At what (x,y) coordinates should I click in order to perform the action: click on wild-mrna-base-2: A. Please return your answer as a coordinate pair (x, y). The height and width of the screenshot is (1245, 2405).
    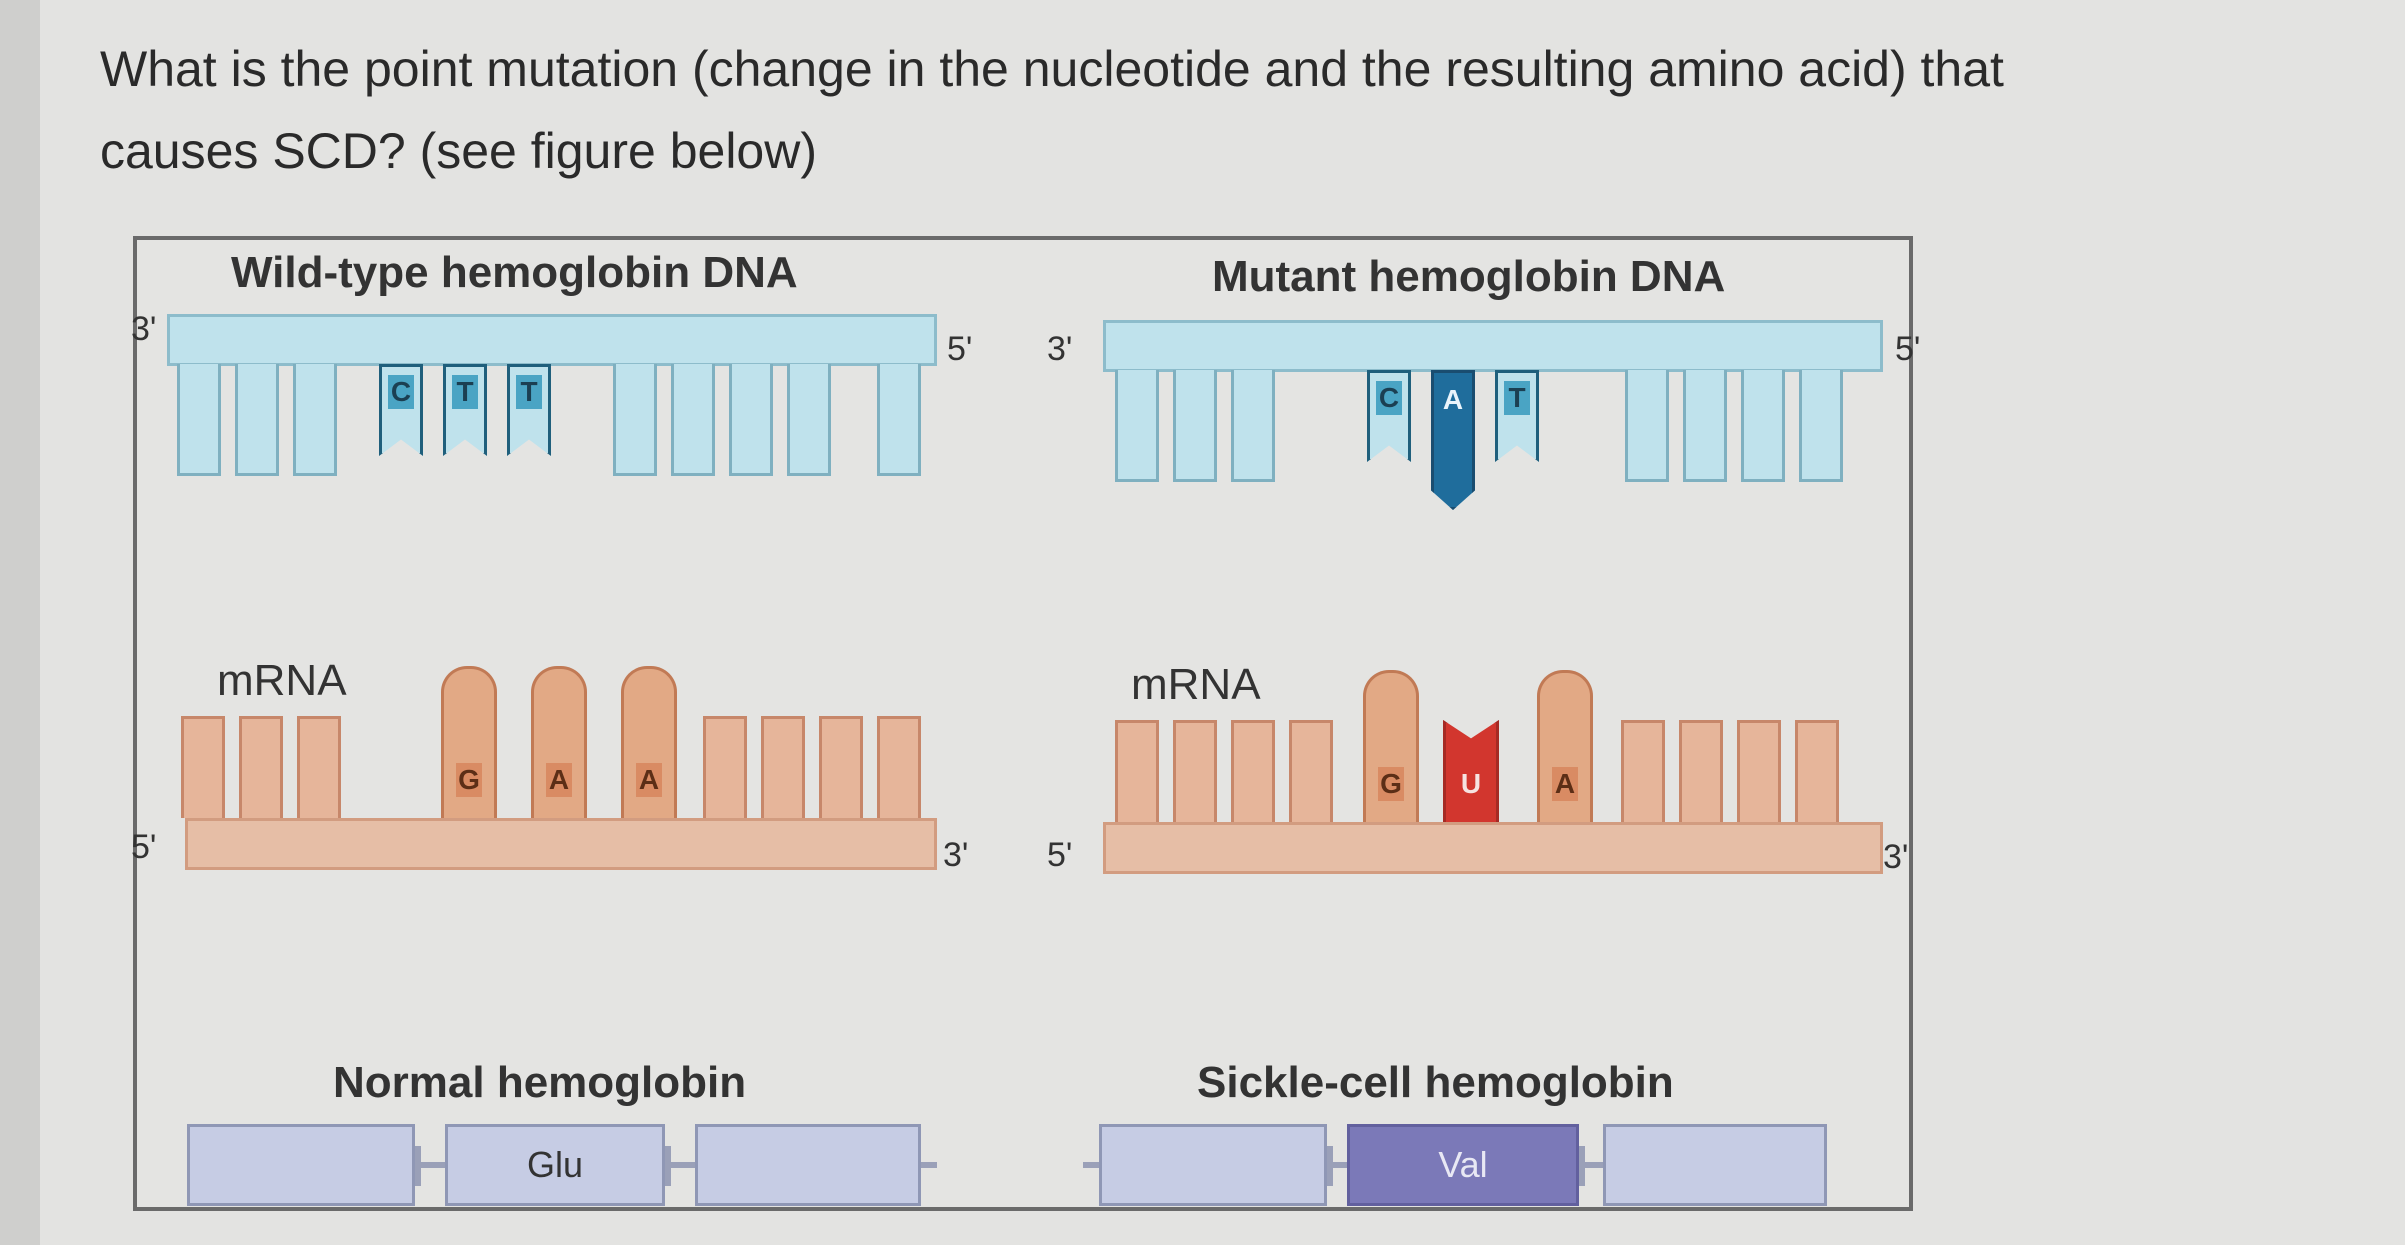
    Looking at the image, I should click on (559, 742).